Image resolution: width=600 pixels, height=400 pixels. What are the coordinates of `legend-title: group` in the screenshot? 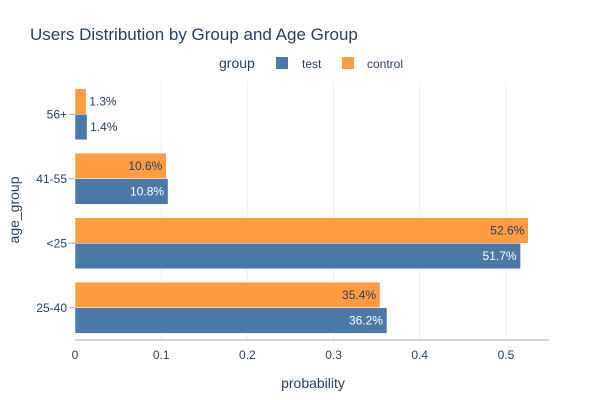 It's located at (237, 63).